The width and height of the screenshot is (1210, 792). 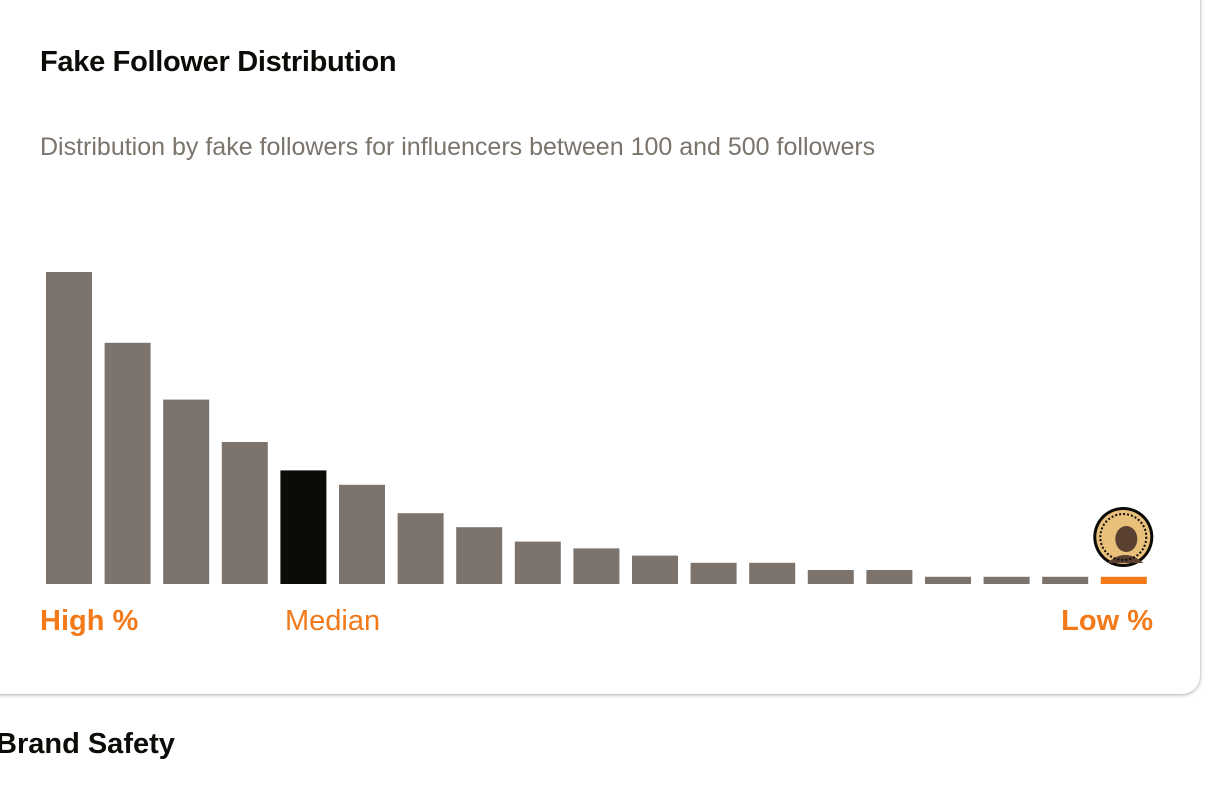 What do you see at coordinates (1123, 580) in the screenshot?
I see `bar-user` at bounding box center [1123, 580].